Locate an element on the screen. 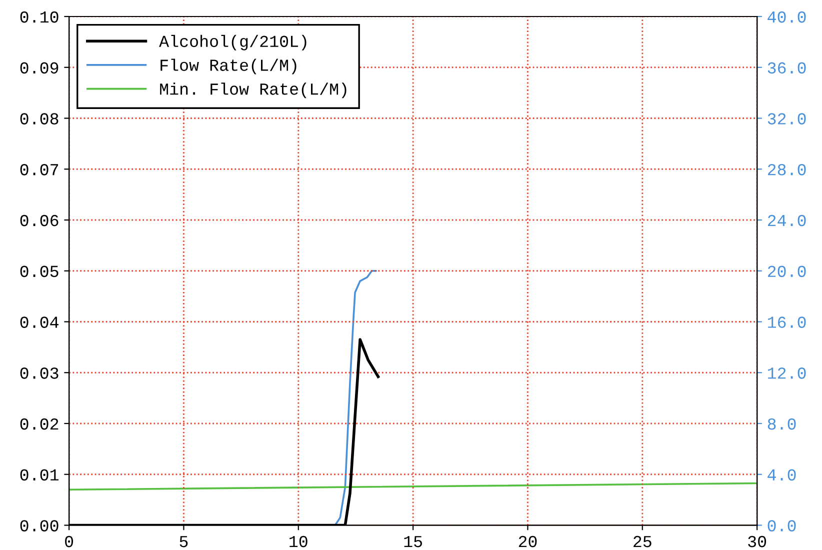 This screenshot has height=550, width=822. y-tick-label: 0.07 is located at coordinates (39, 170).